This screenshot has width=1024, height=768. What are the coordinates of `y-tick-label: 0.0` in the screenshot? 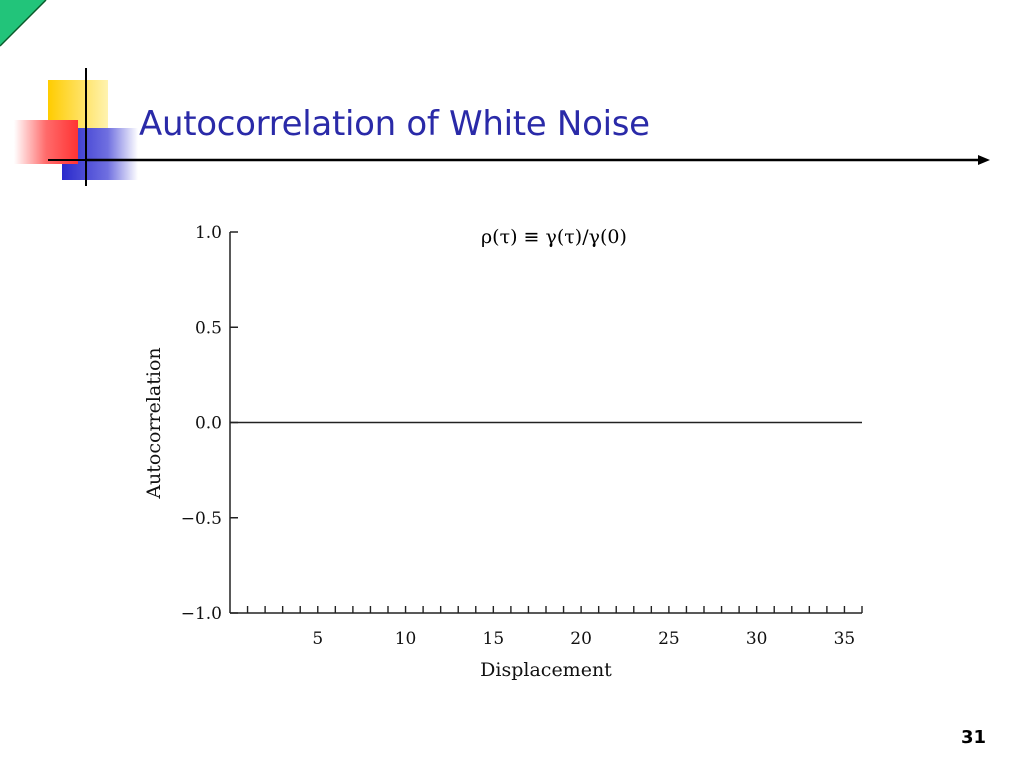 It's located at (208, 424).